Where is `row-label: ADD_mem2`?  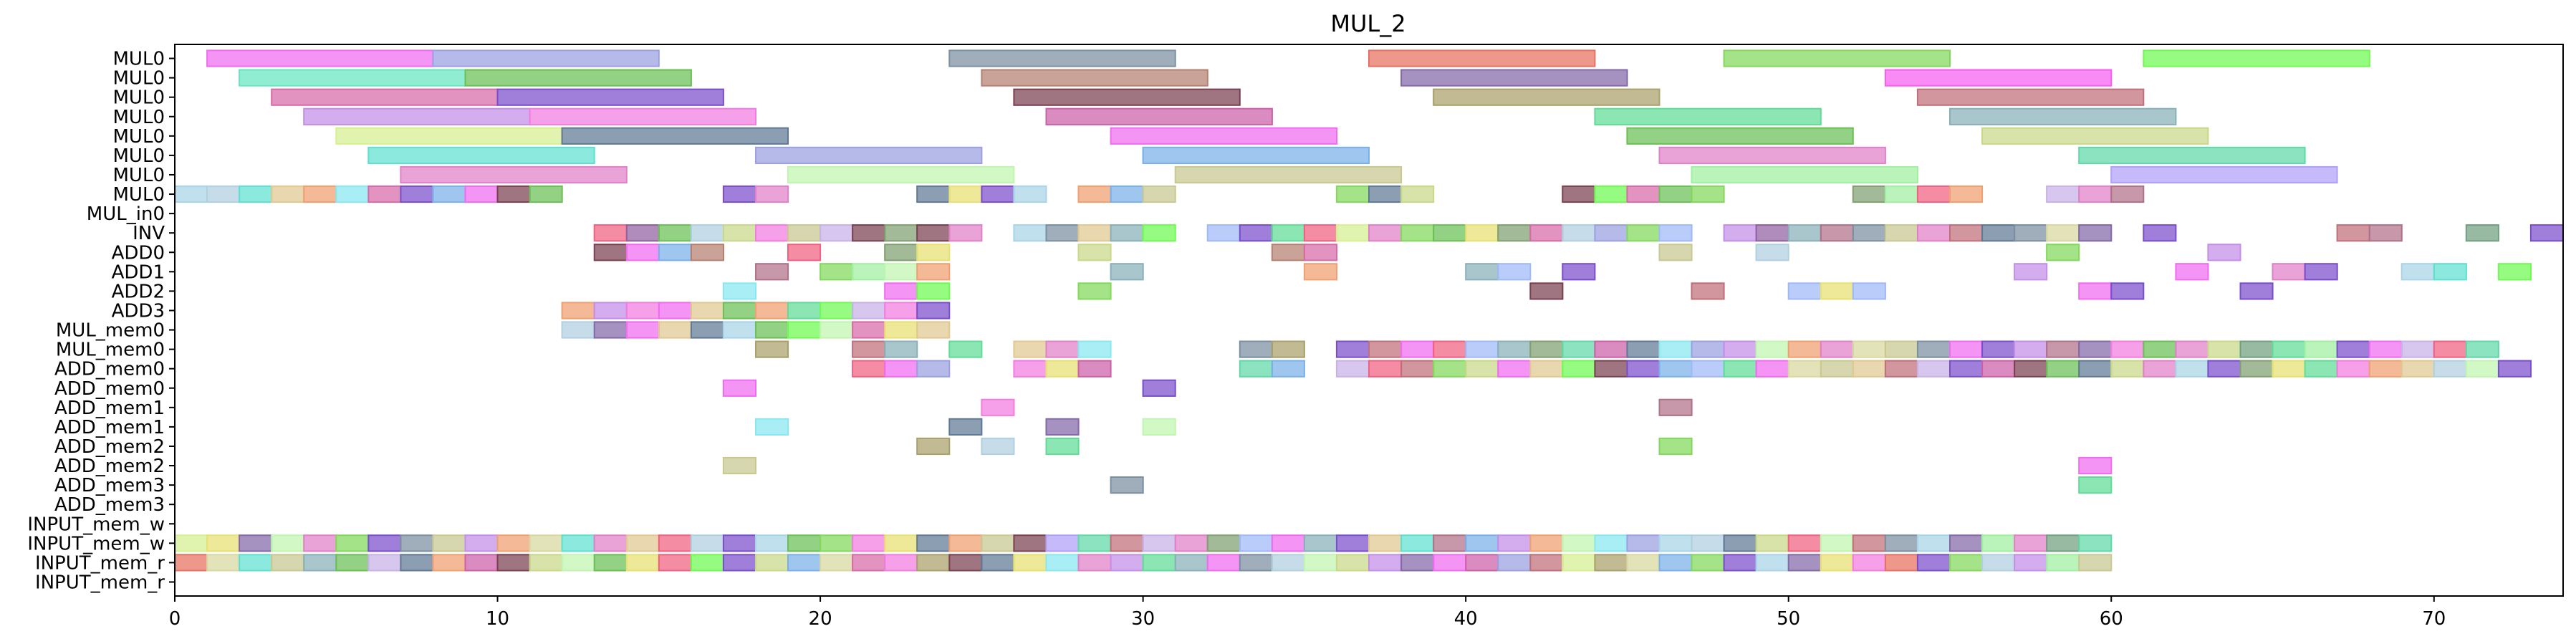 row-label: ADD_mem2 is located at coordinates (109, 447).